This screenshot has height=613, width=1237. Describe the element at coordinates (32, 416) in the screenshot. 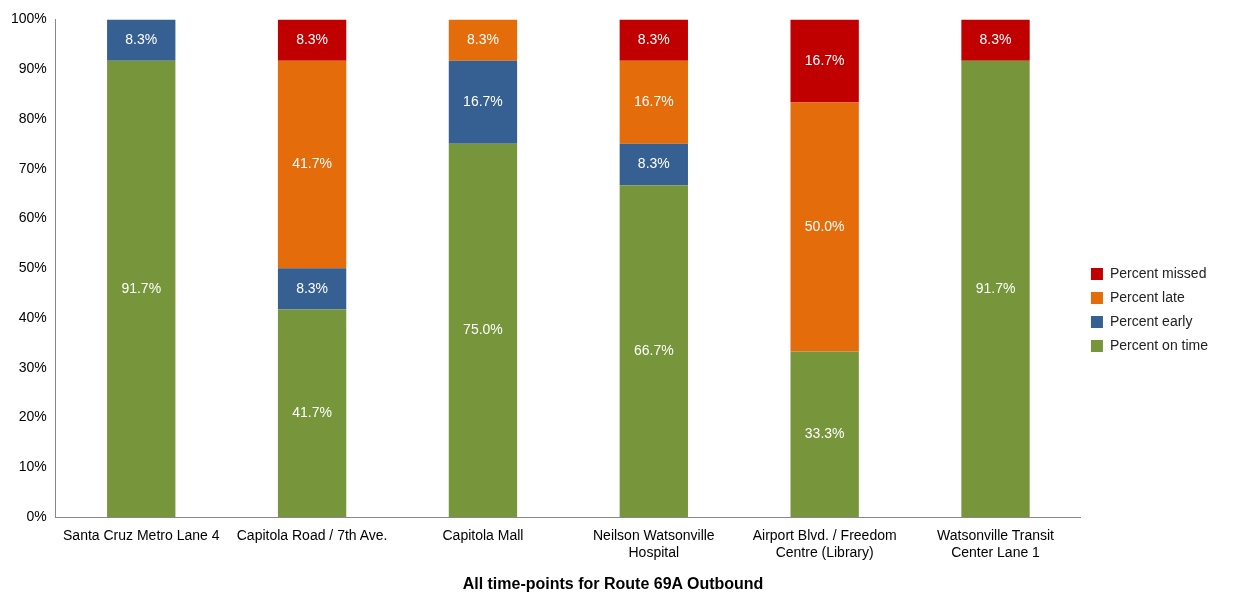

I see `y-tick-label: 20%` at that location.